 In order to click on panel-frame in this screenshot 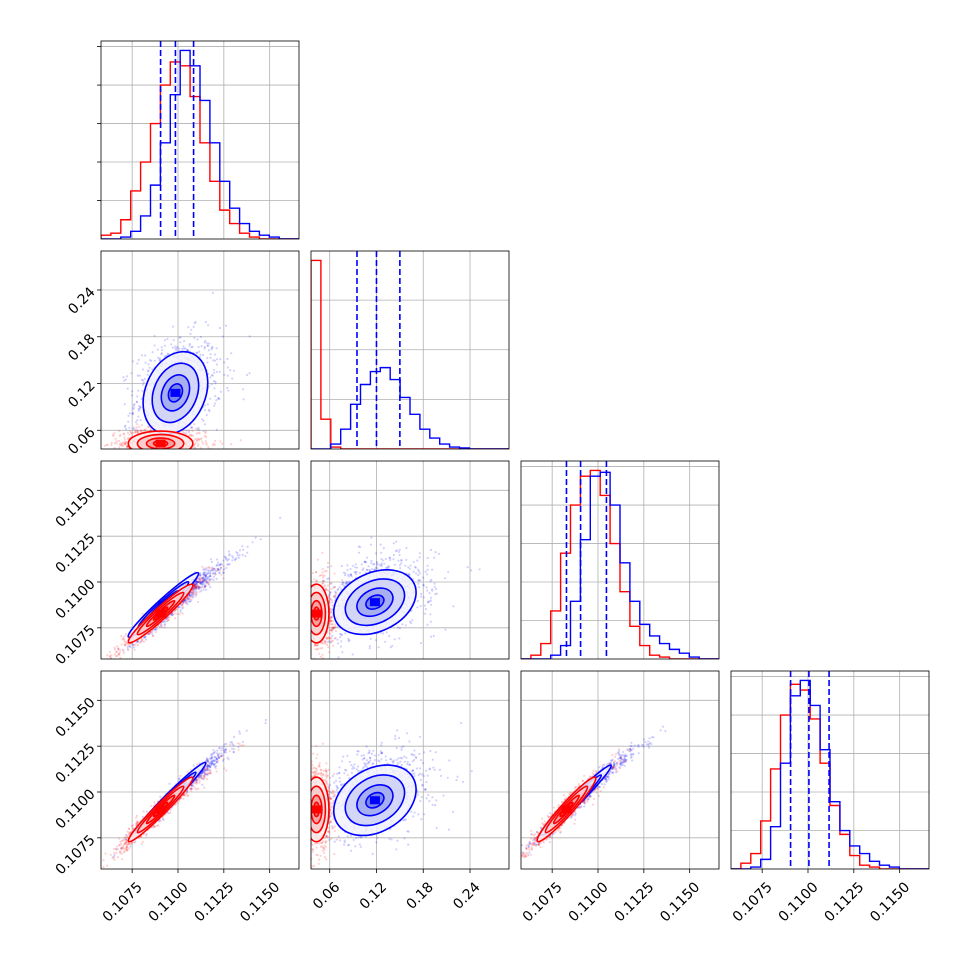, I will do `click(620, 560)`.